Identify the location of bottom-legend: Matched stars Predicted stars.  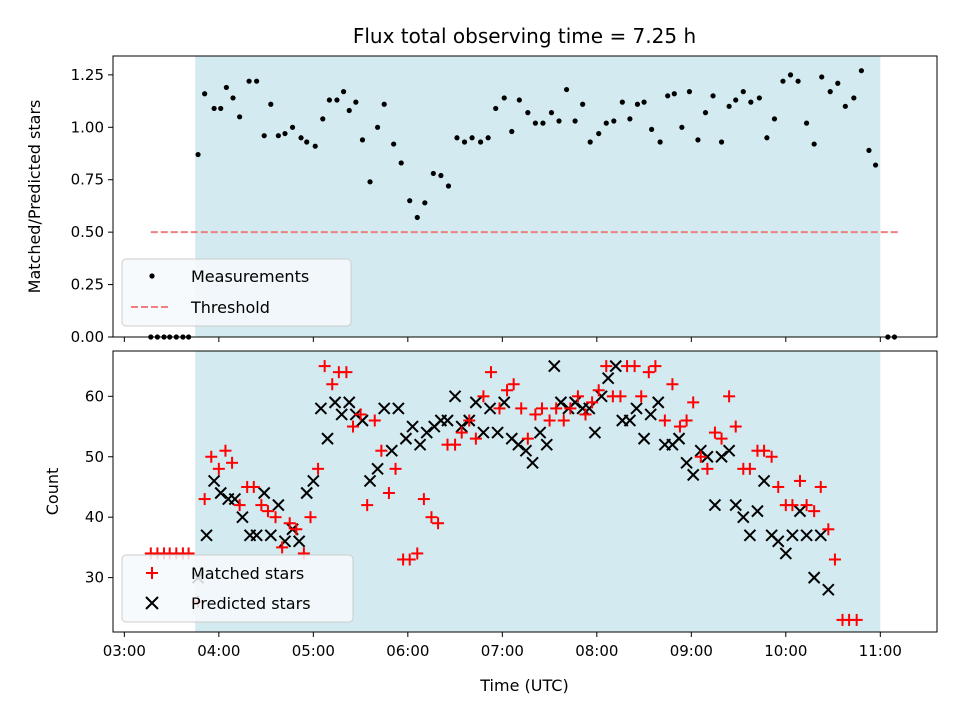
(237, 588).